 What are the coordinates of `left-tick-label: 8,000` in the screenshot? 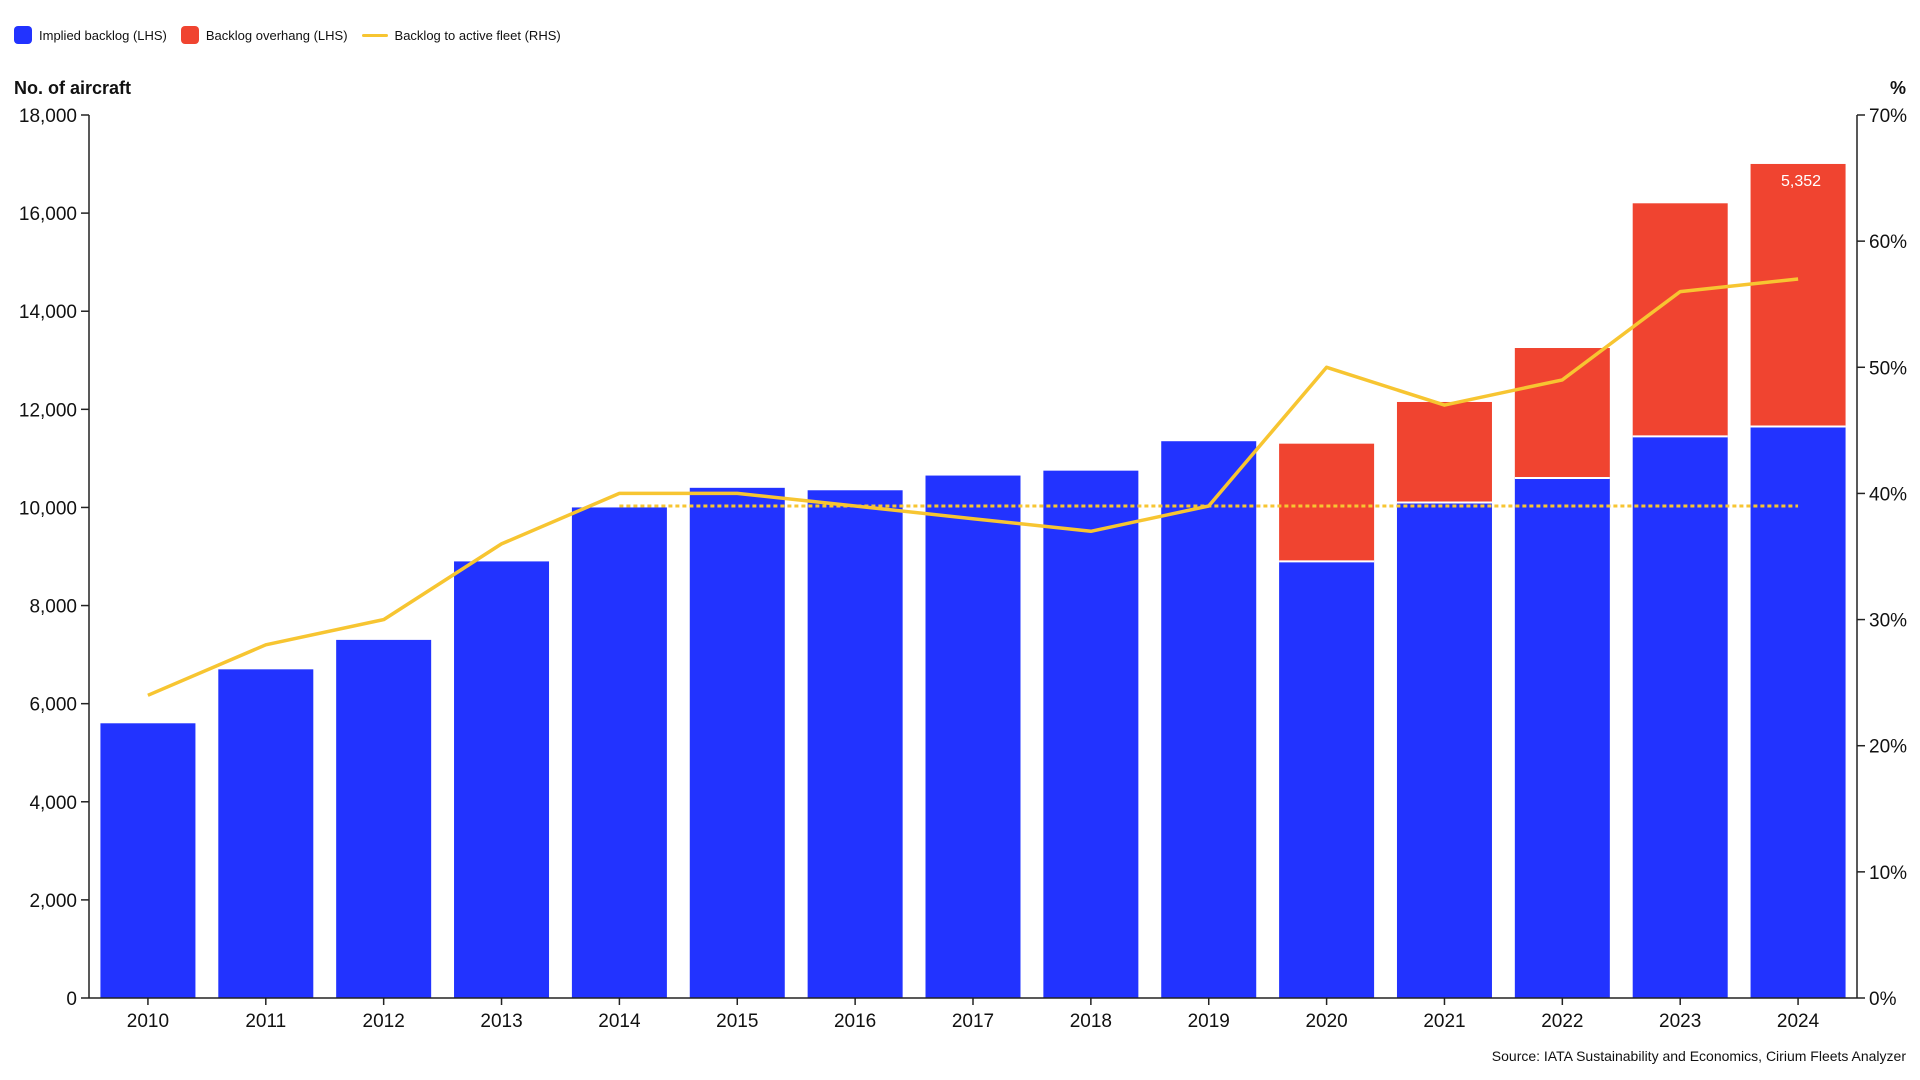 It's located at (53, 607).